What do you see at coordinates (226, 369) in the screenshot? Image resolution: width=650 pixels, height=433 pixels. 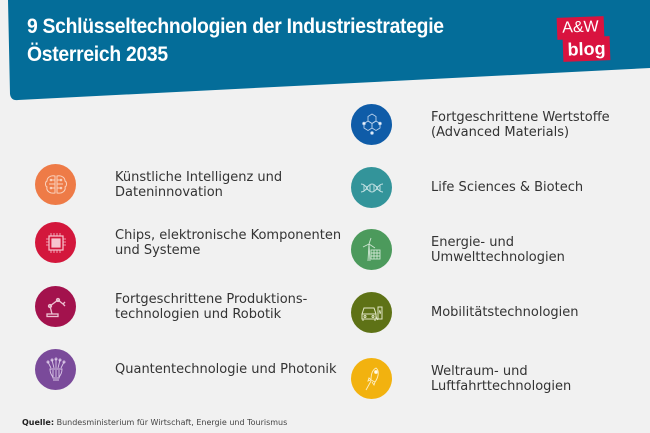 I see `item-label: Quantentechnologie und Photonik` at bounding box center [226, 369].